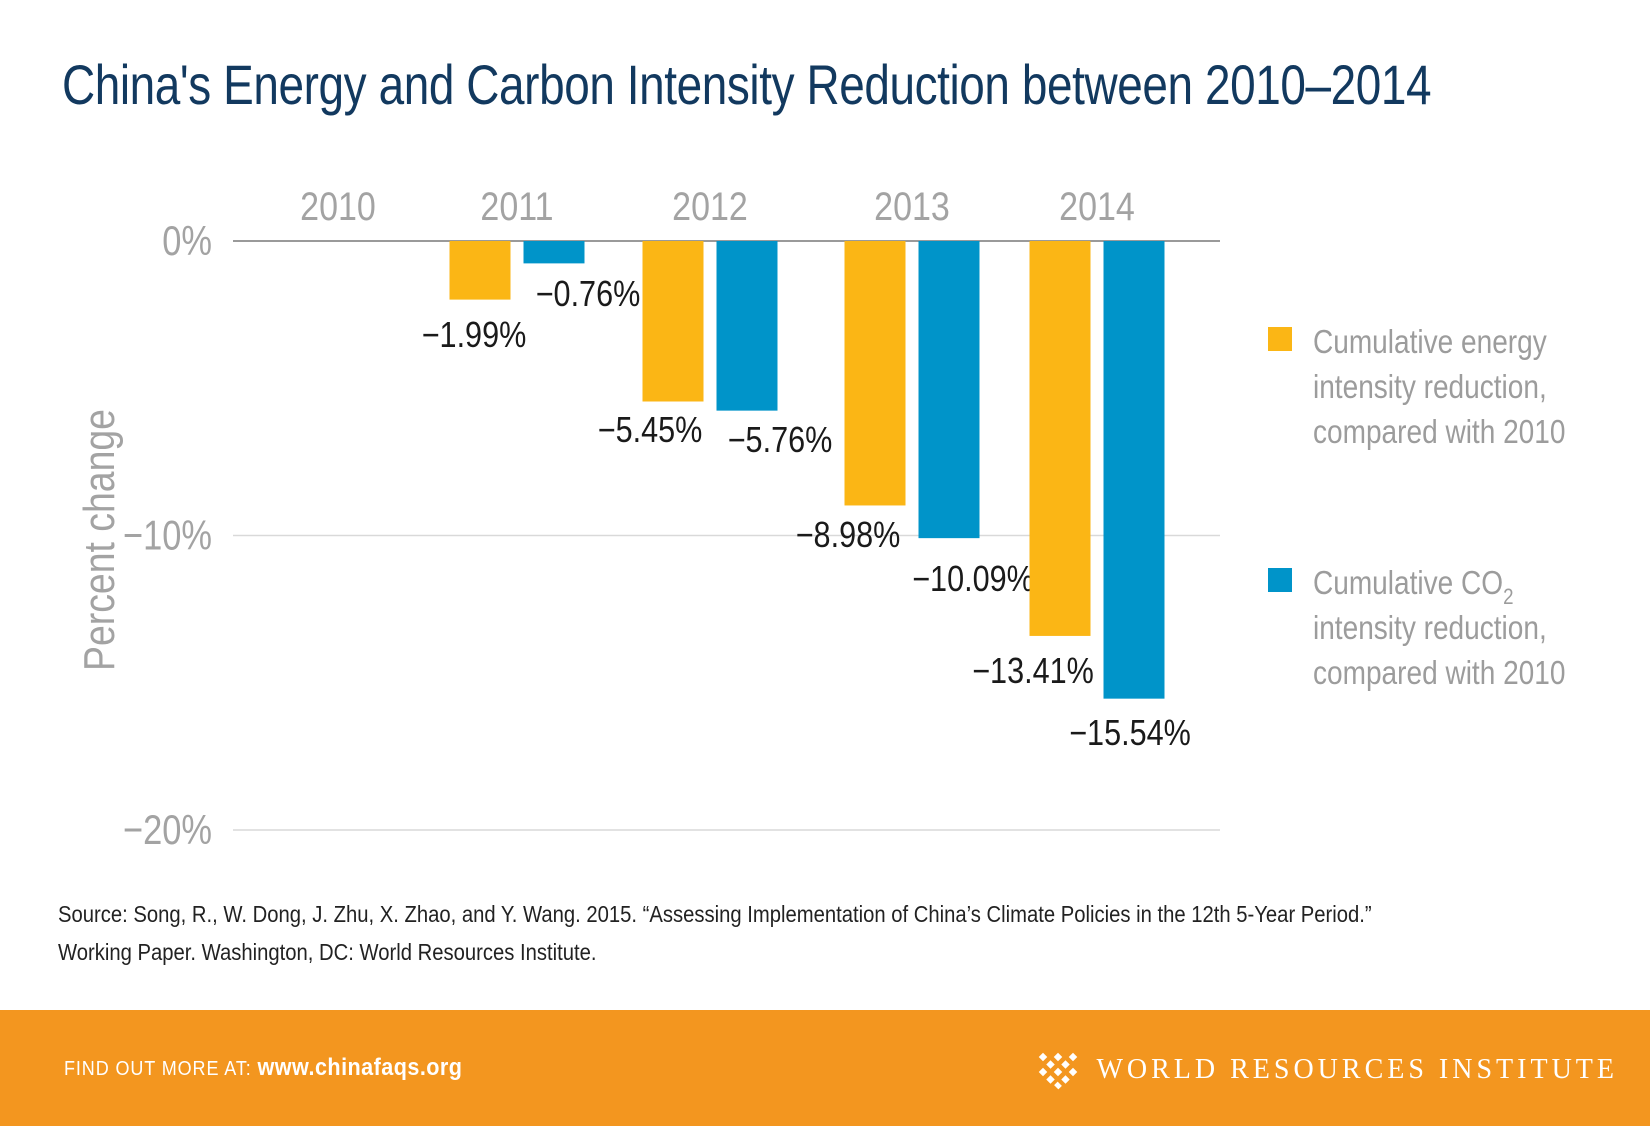 This screenshot has width=1650, height=1126. What do you see at coordinates (1508, 598) in the screenshot?
I see `legend-subscript: 2` at bounding box center [1508, 598].